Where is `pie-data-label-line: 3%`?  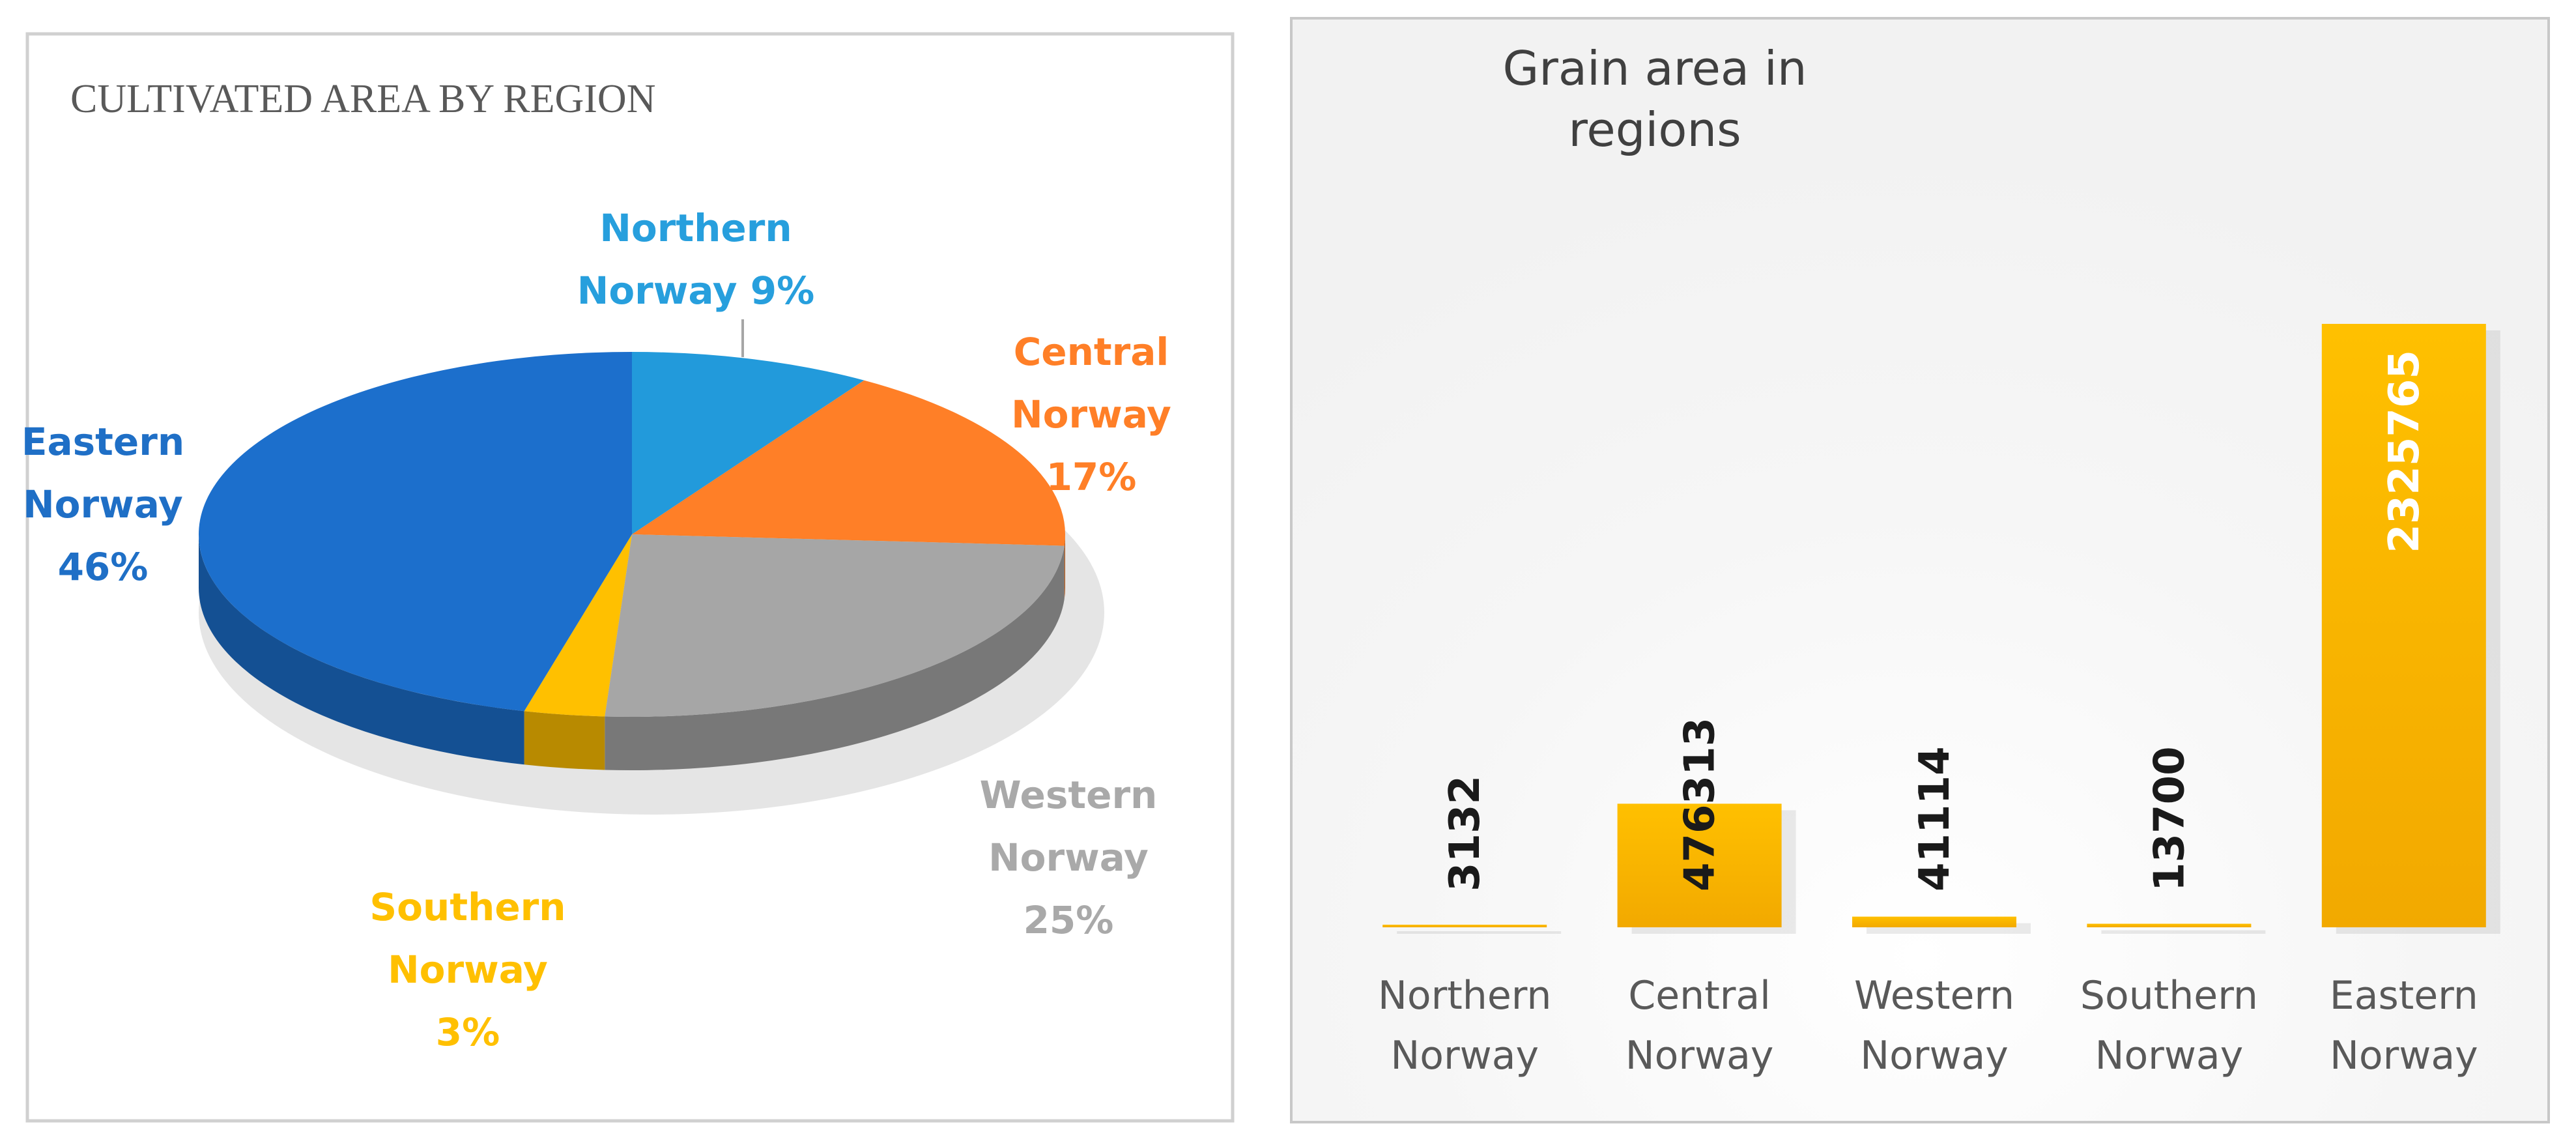
pie-data-label-line: 3% is located at coordinates (468, 1032).